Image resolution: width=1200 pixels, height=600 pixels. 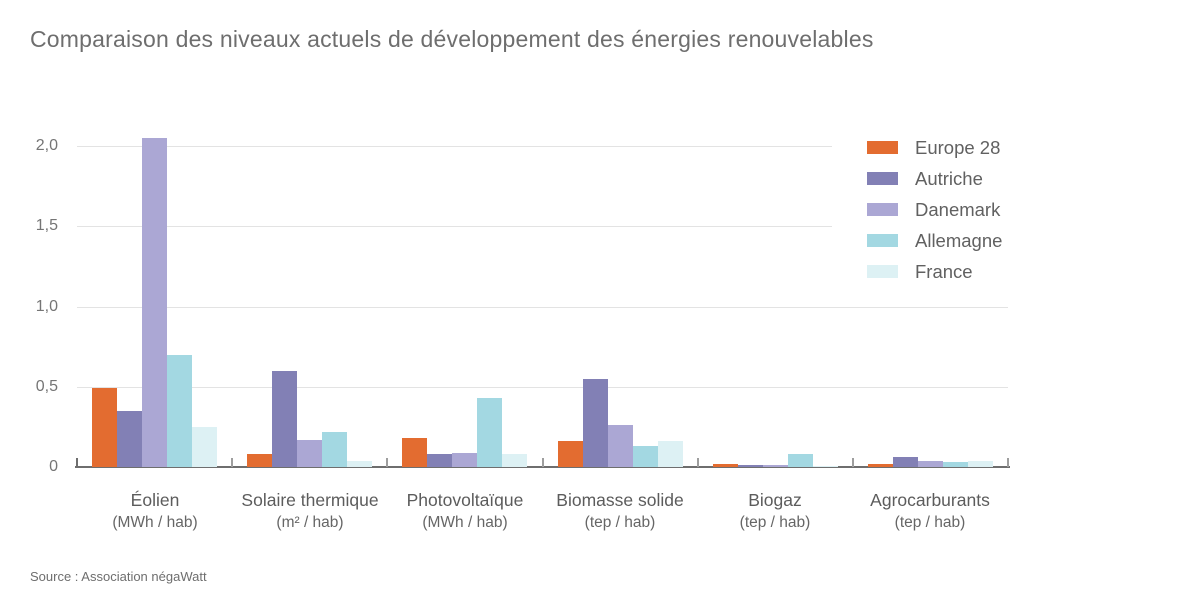 What do you see at coordinates (620, 500) in the screenshot?
I see `category-name: Biomasse solide` at bounding box center [620, 500].